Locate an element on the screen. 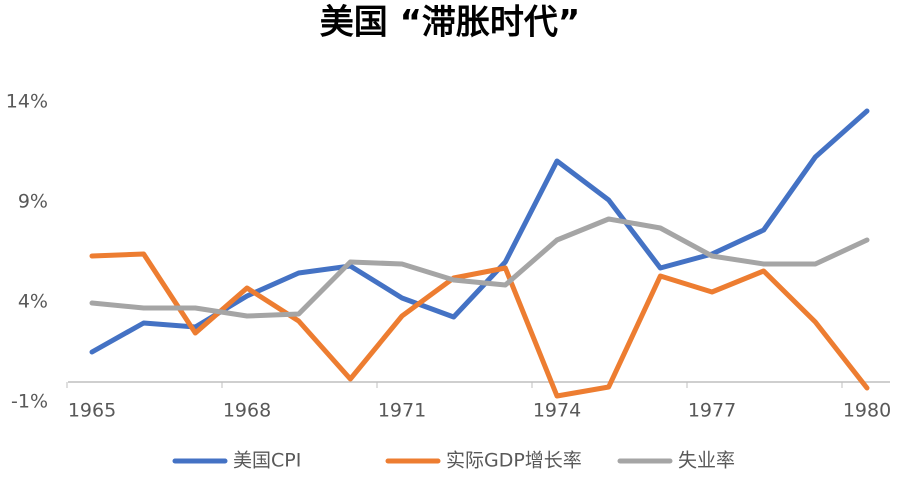  x-tick-label: 1968 is located at coordinates (247, 411).